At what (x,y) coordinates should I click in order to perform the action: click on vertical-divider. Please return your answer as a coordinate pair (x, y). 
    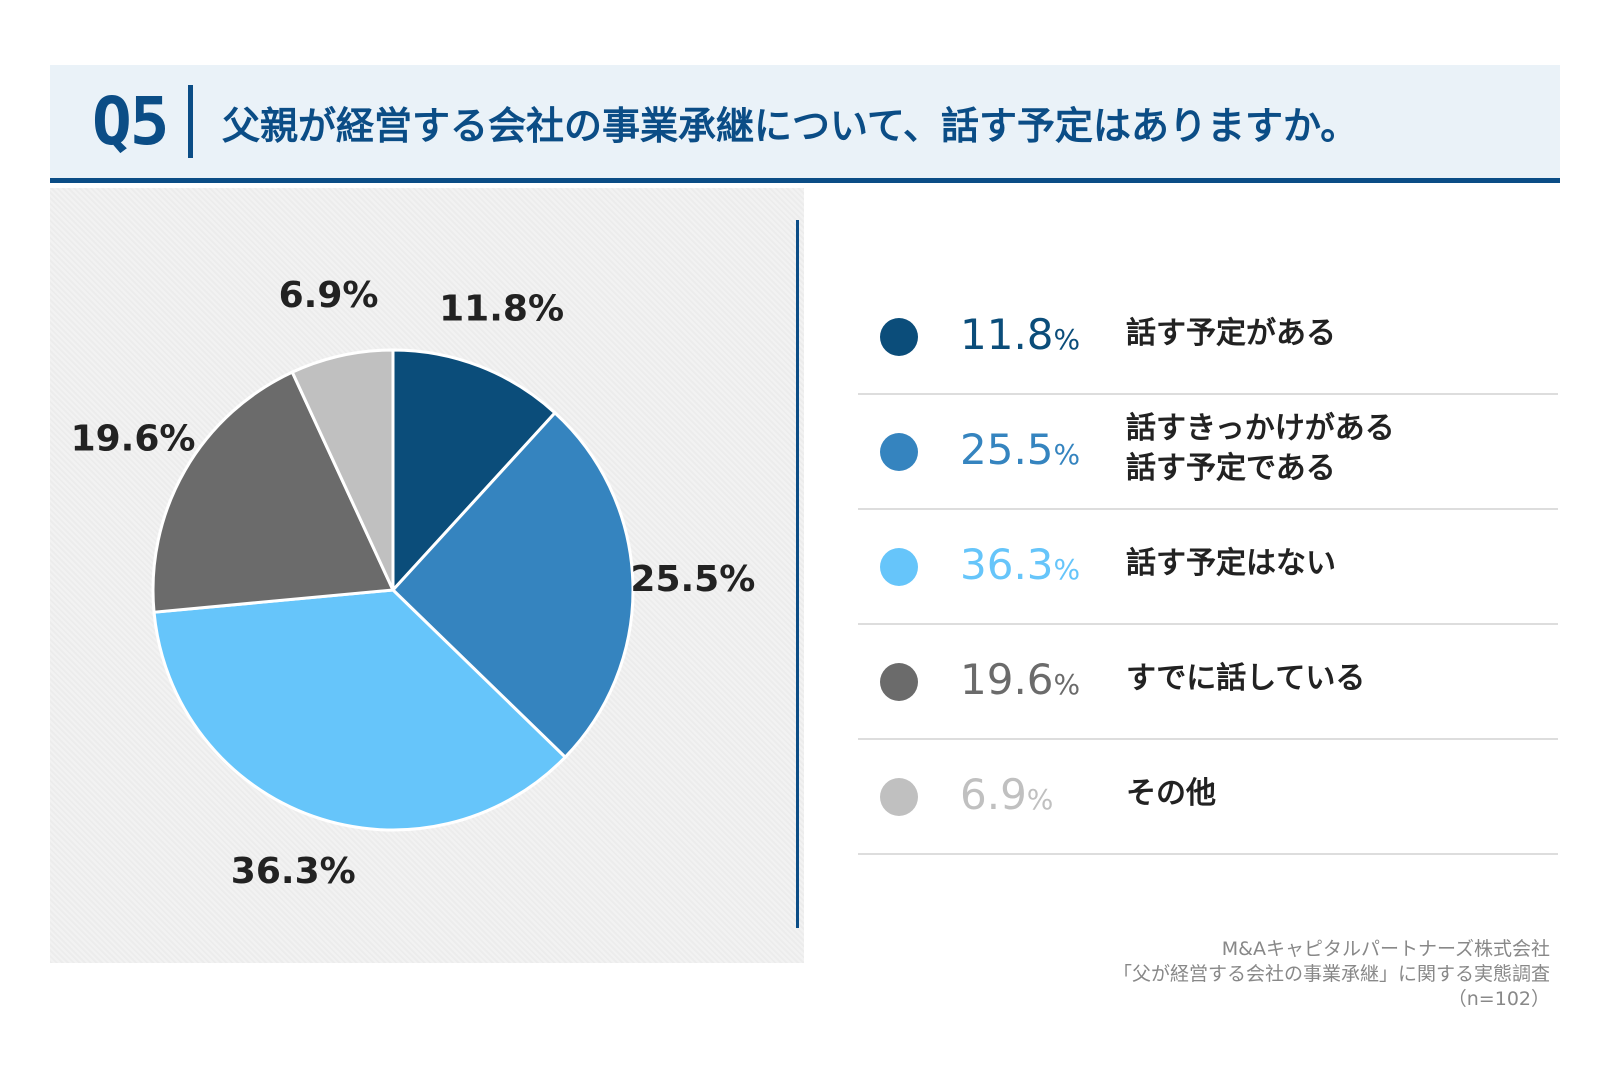
    Looking at the image, I should click on (797, 574).